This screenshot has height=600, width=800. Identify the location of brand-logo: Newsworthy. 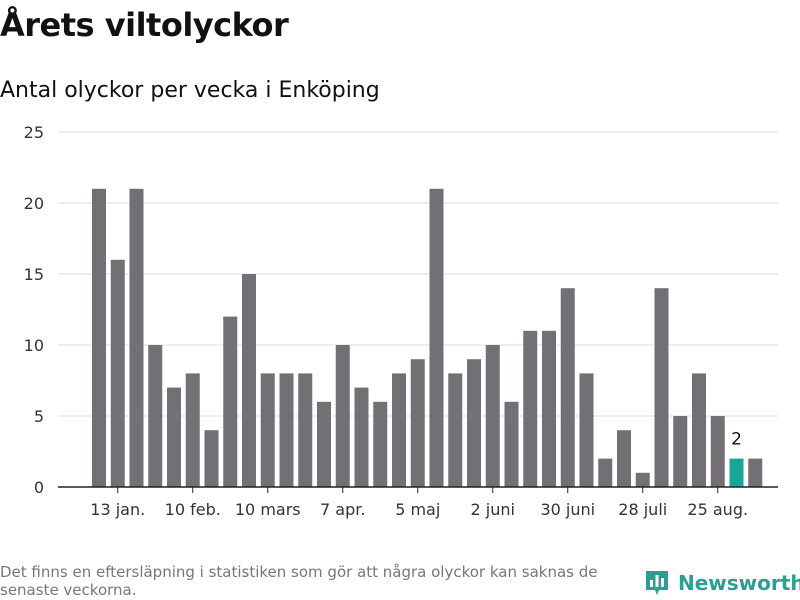
(722, 583).